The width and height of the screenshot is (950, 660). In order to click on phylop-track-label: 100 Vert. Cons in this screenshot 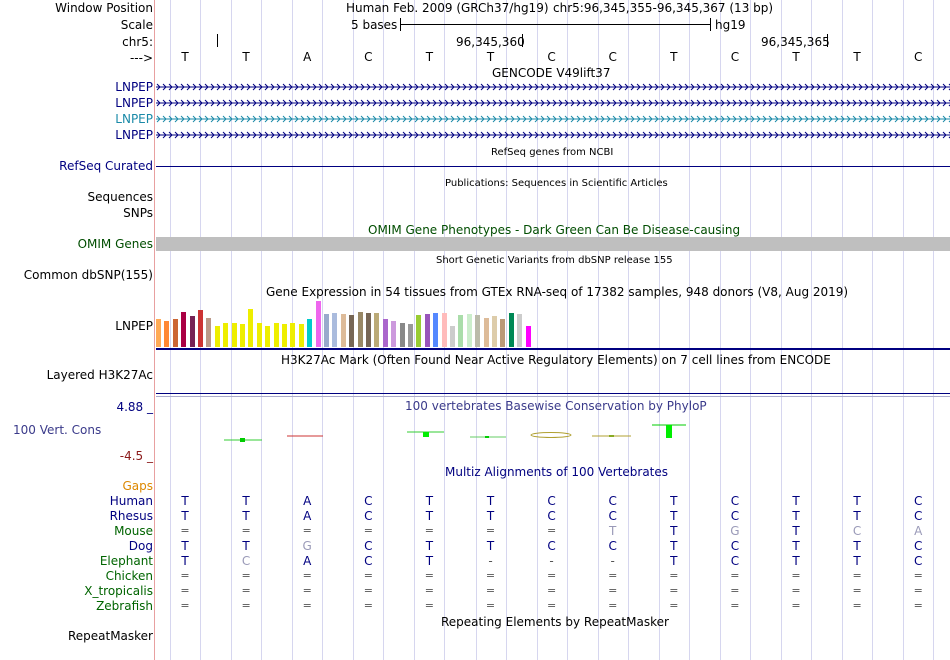, I will do `click(57, 430)`.